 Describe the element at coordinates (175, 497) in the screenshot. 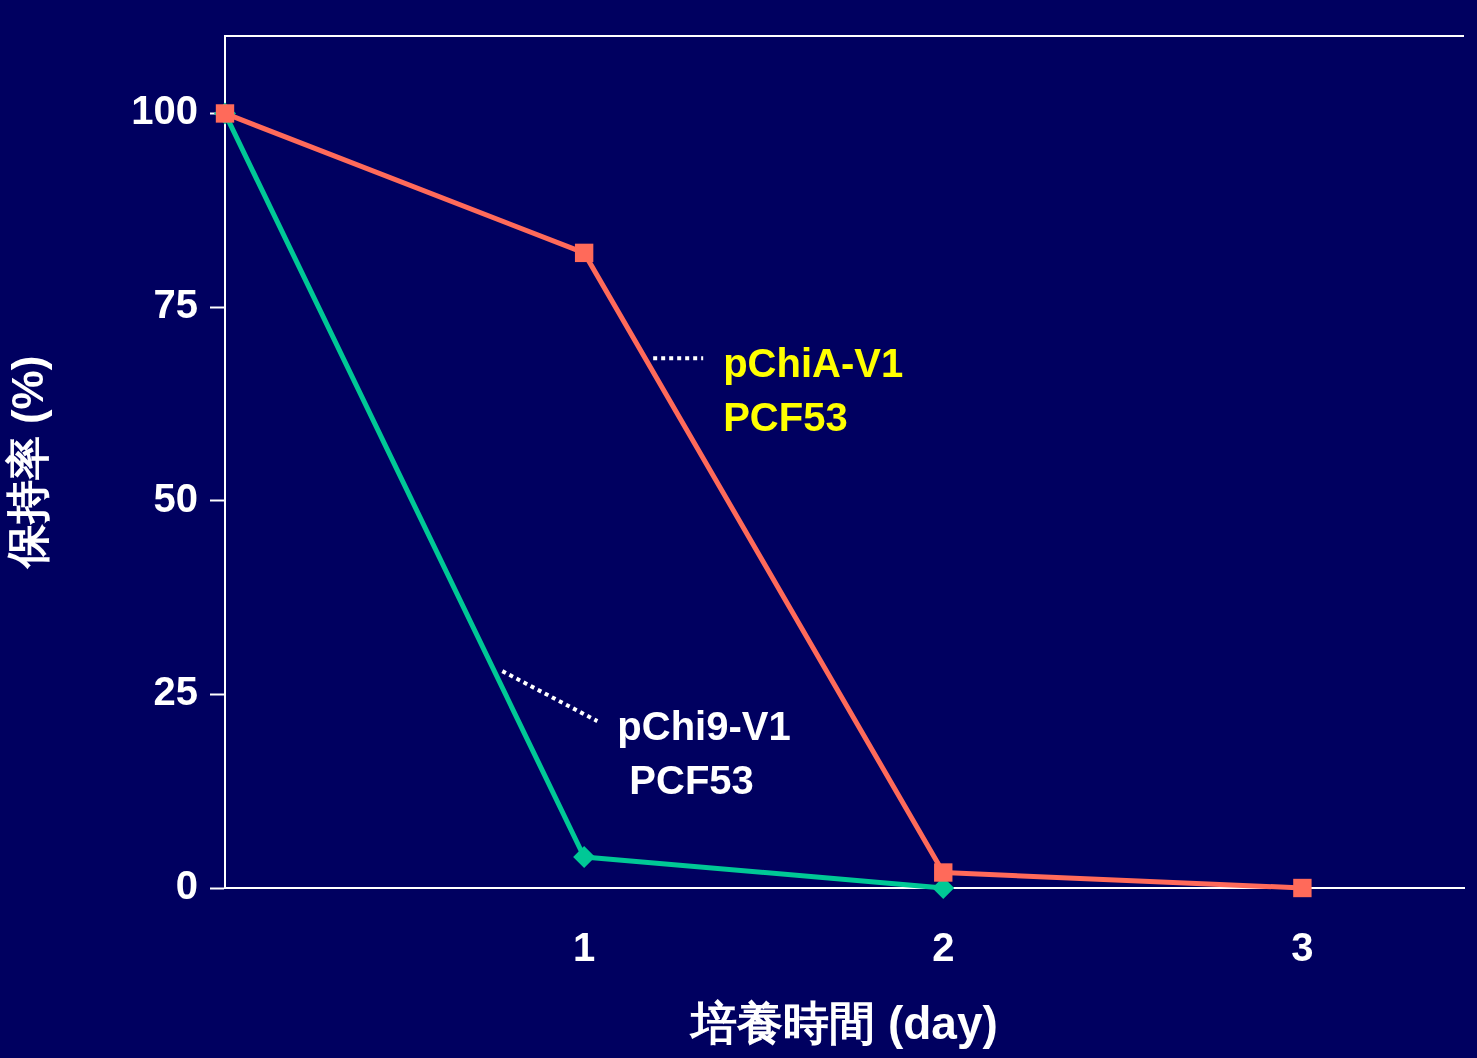

I see `y-tick-label: 50` at that location.